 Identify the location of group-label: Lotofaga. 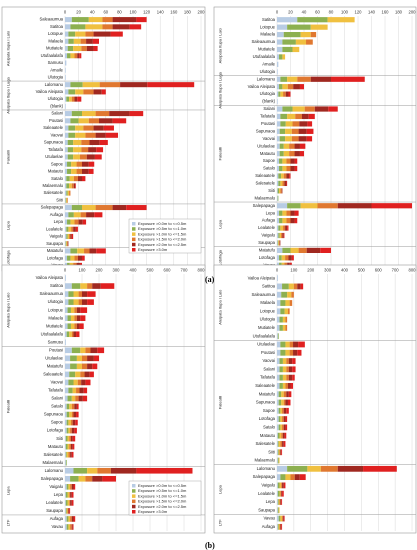
(220, 257).